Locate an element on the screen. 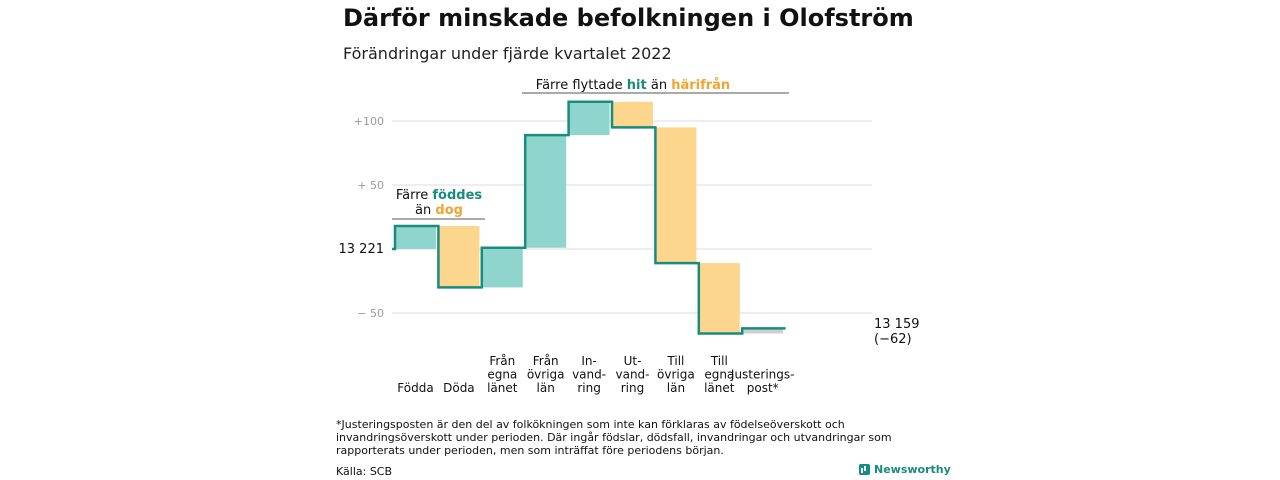 The image size is (1280, 480). end-value-label: 13 159 is located at coordinates (897, 324).